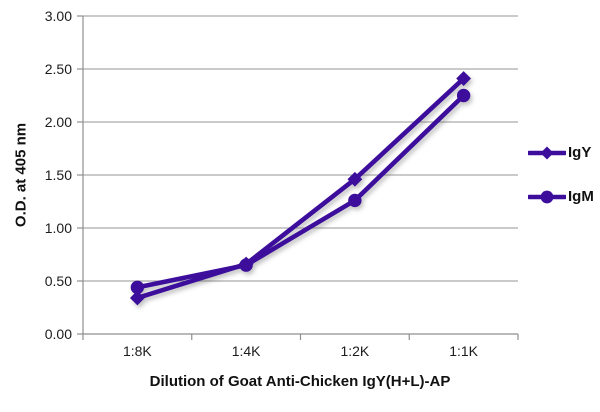 Image resolution: width=600 pixels, height=412 pixels. I want to click on x-tick-label: 1:1K, so click(463, 351).